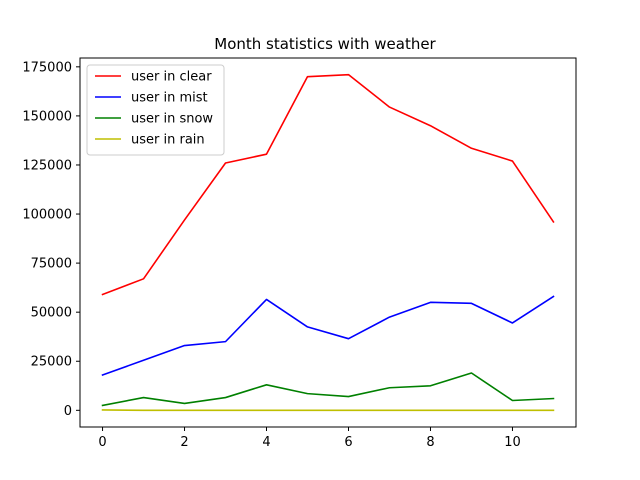  Describe the element at coordinates (325, 44) in the screenshot. I see `chart-title: Month statistics with weather` at that location.